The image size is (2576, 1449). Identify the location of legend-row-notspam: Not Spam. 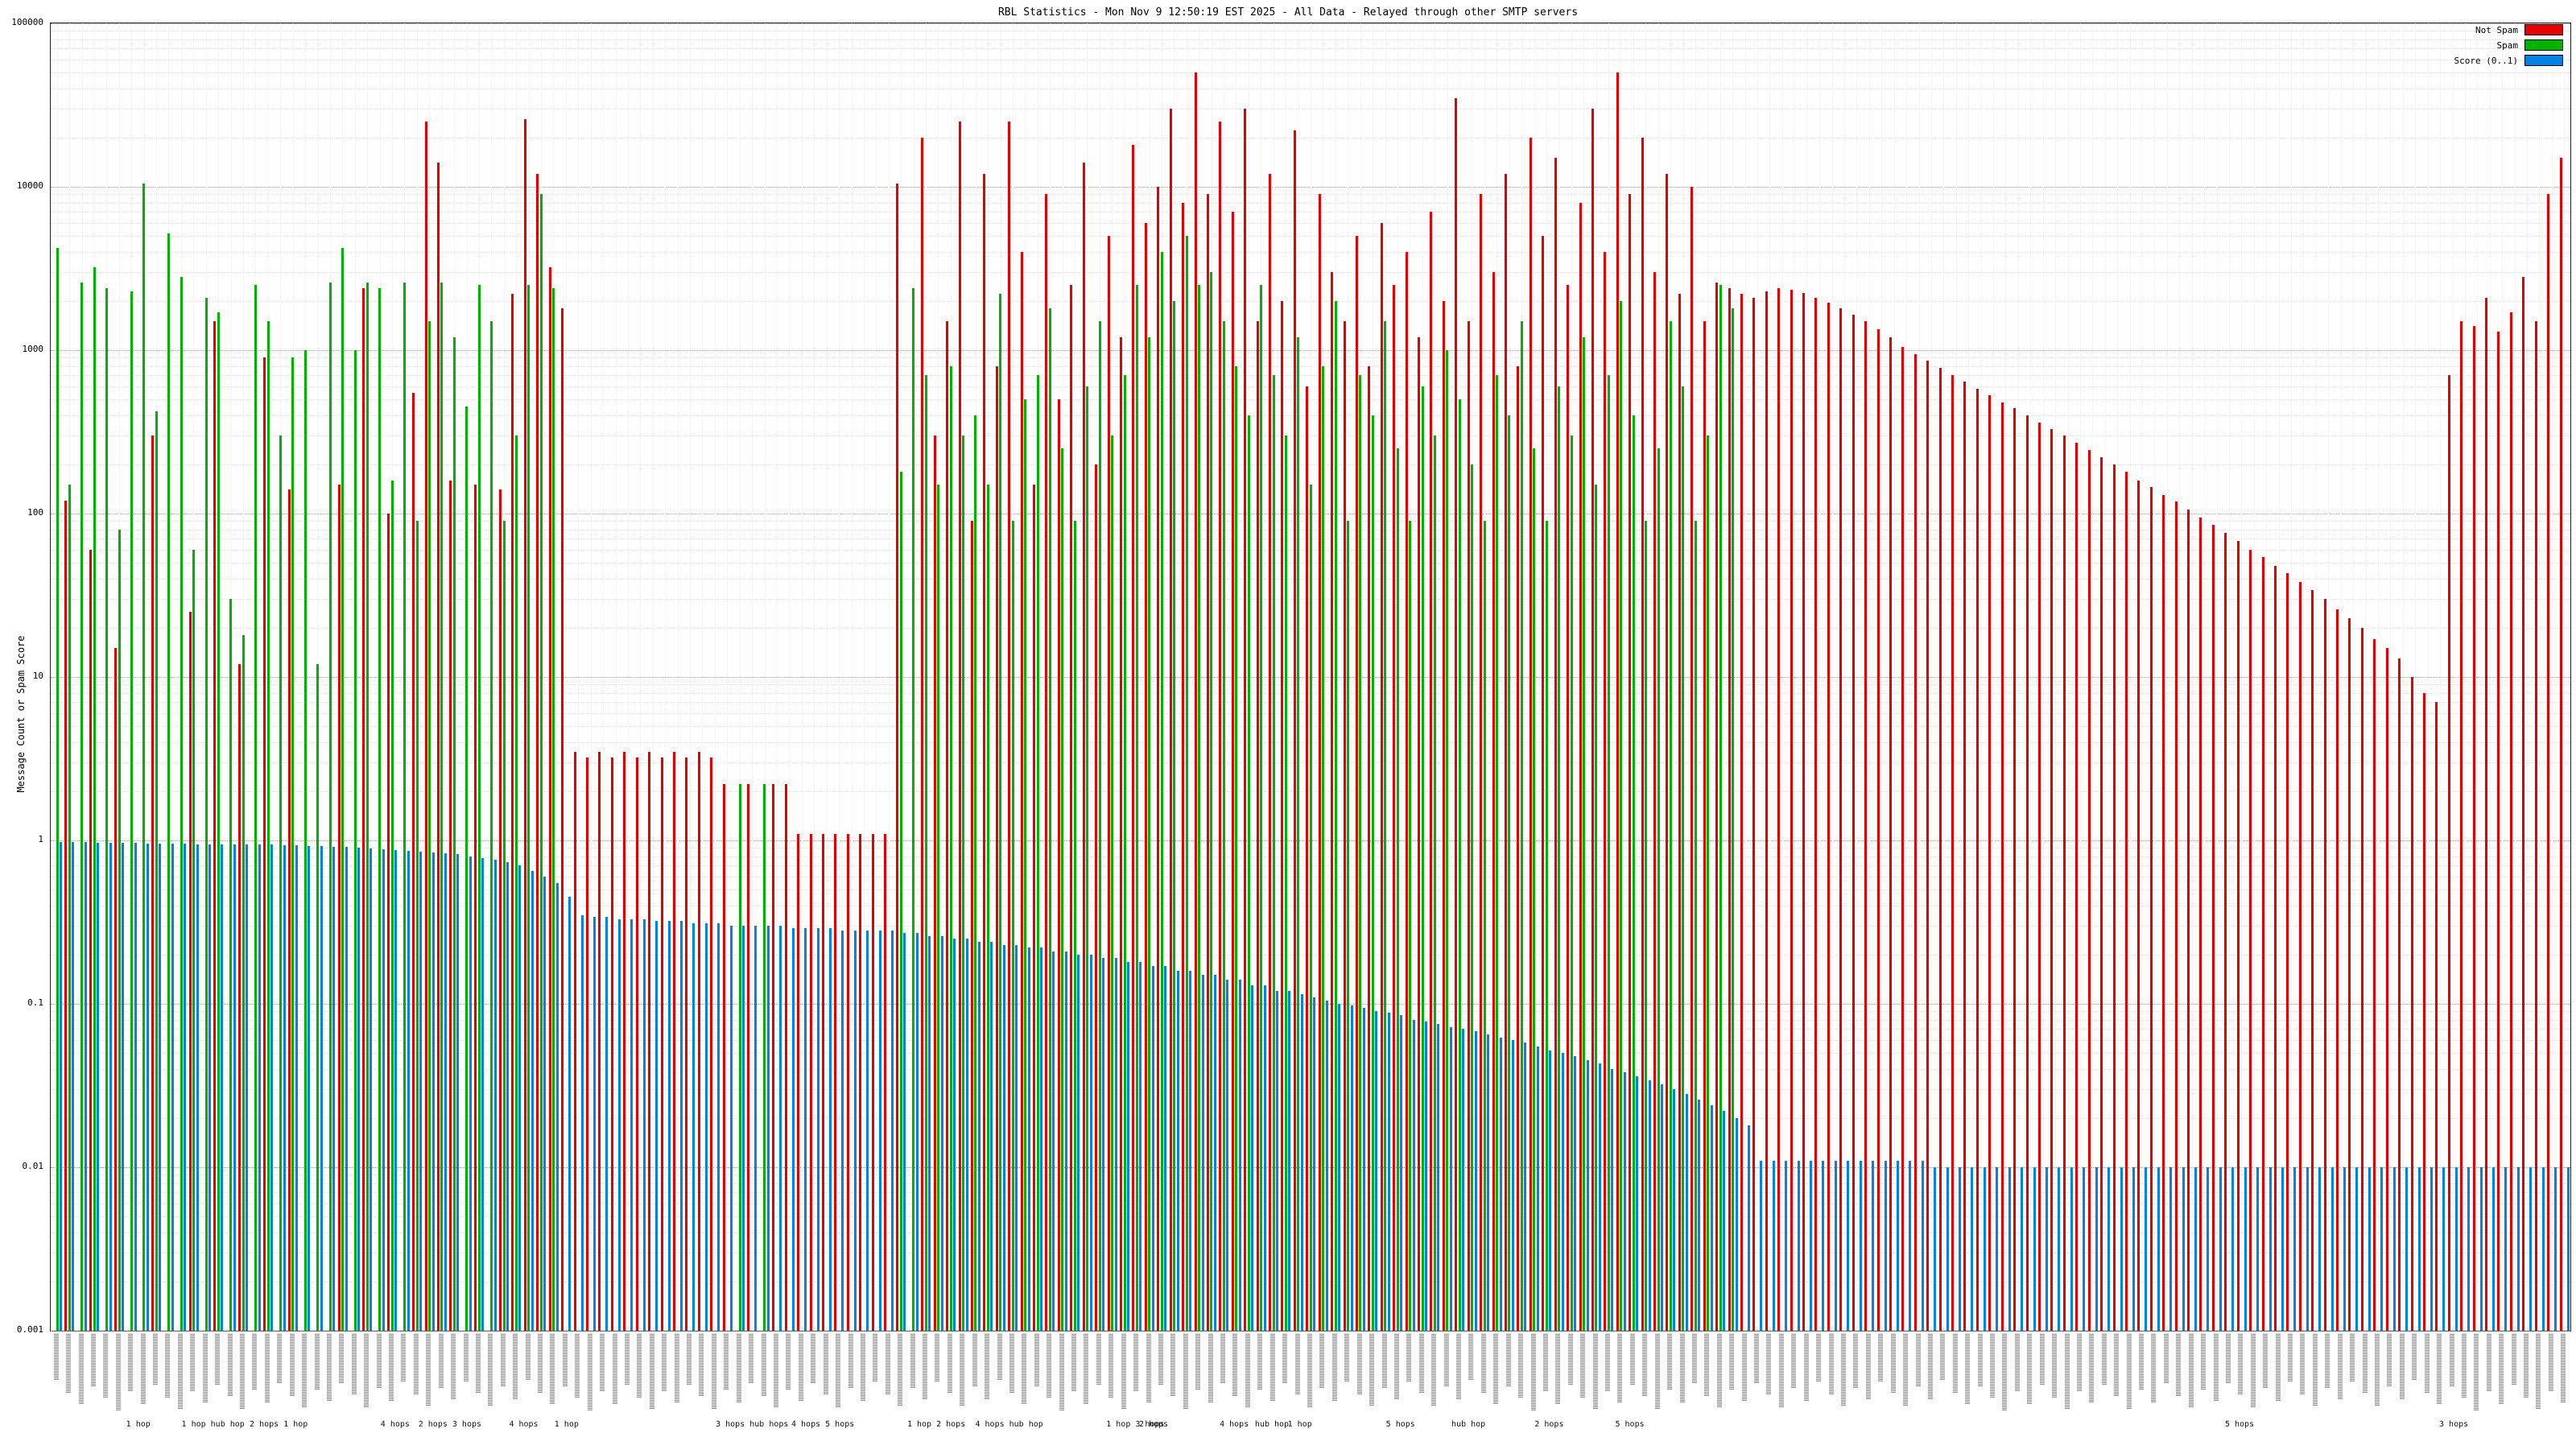
(2508, 29).